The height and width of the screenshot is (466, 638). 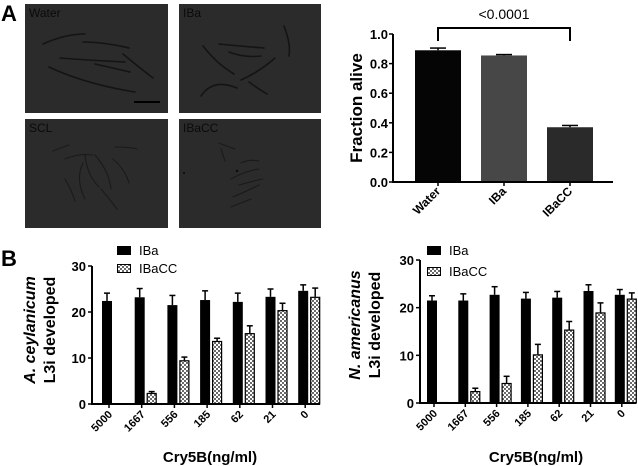 I want to click on micrograph-label: IBaCC, so click(x=201, y=128).